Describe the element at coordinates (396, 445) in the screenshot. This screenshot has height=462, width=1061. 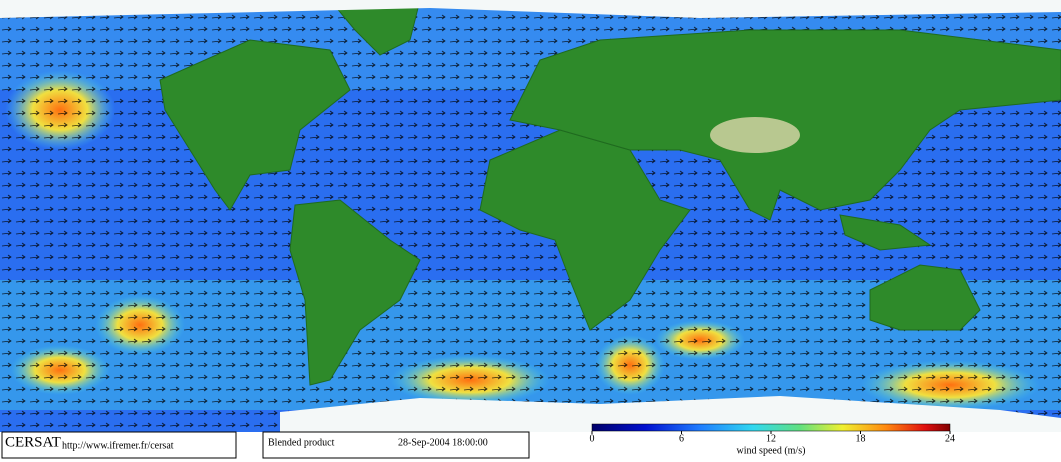
I see `product-box` at that location.